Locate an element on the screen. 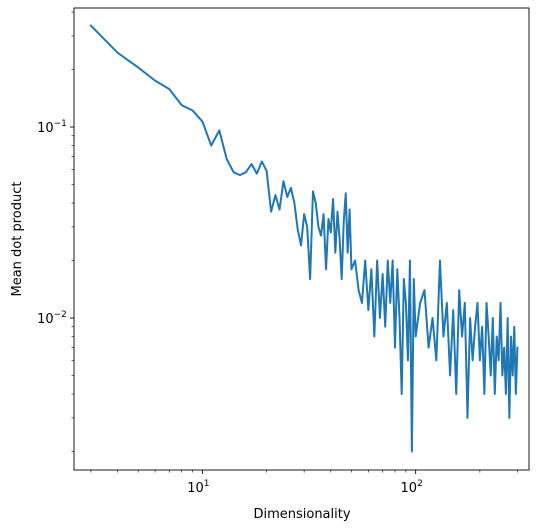  x-axis-label: Dimensionality is located at coordinates (301, 514).